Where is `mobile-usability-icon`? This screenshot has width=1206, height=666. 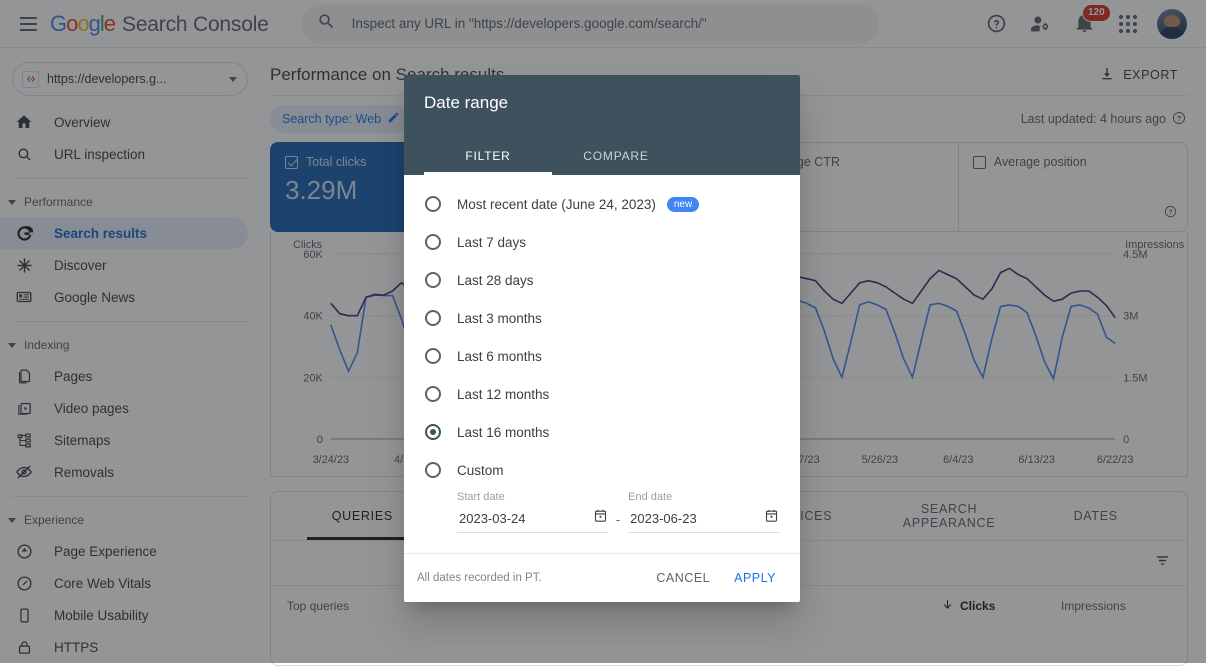
mobile-usability-icon is located at coordinates (24, 615).